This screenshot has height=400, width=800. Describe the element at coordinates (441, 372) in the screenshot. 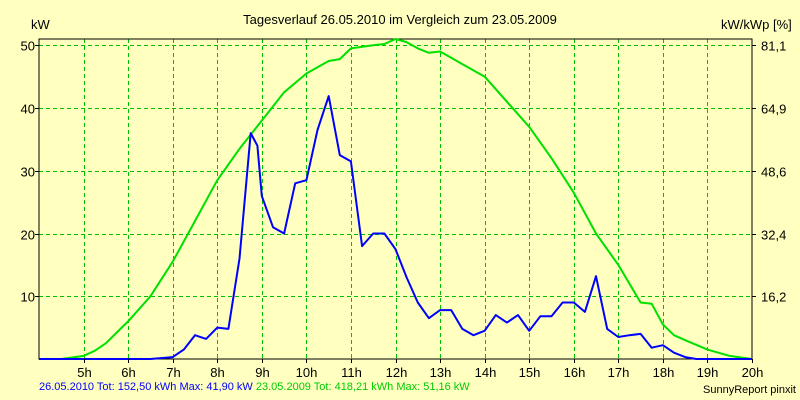

I see `x-tick-label: 13h` at that location.